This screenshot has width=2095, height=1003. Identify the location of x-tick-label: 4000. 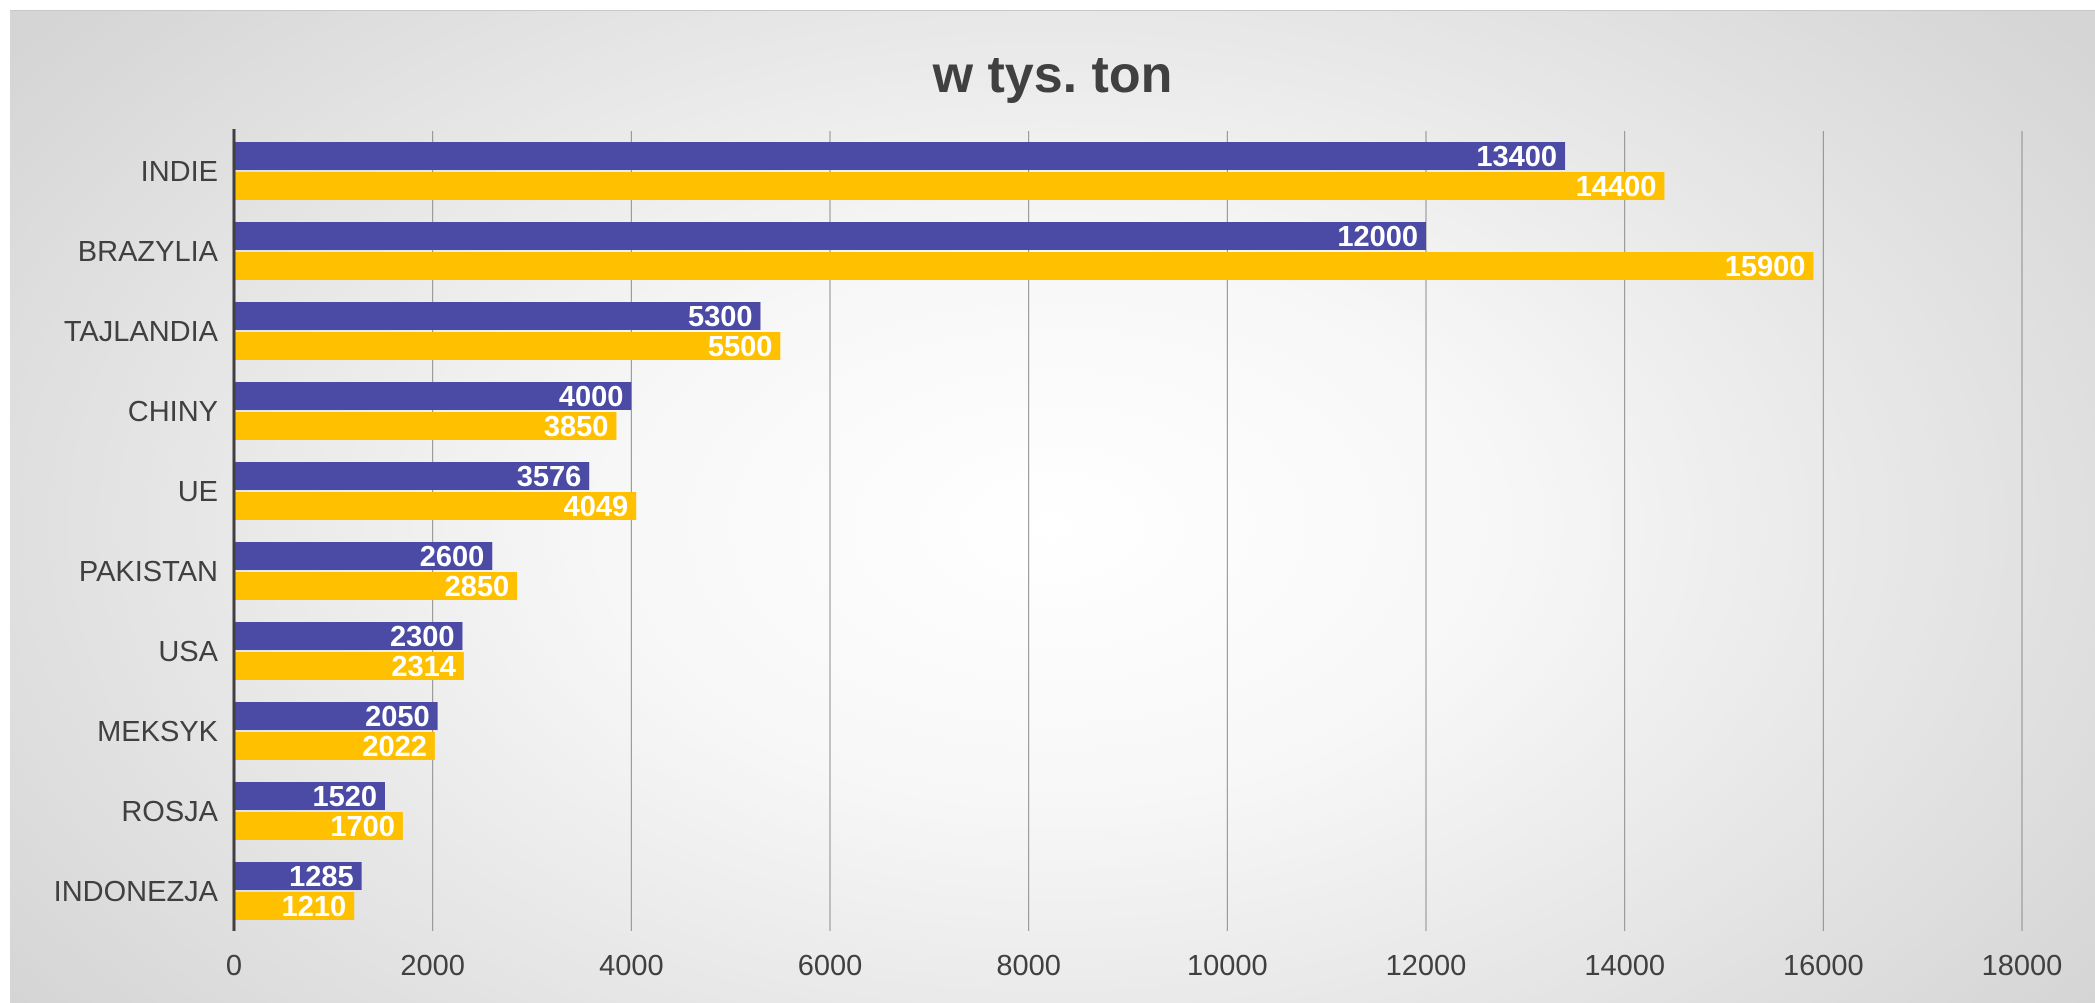
(631, 966).